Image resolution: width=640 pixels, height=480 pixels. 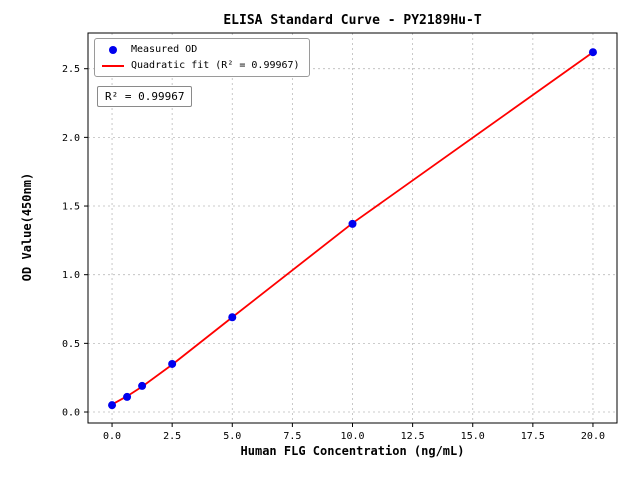 I want to click on svg-text: 2.0, so click(x=71, y=138).